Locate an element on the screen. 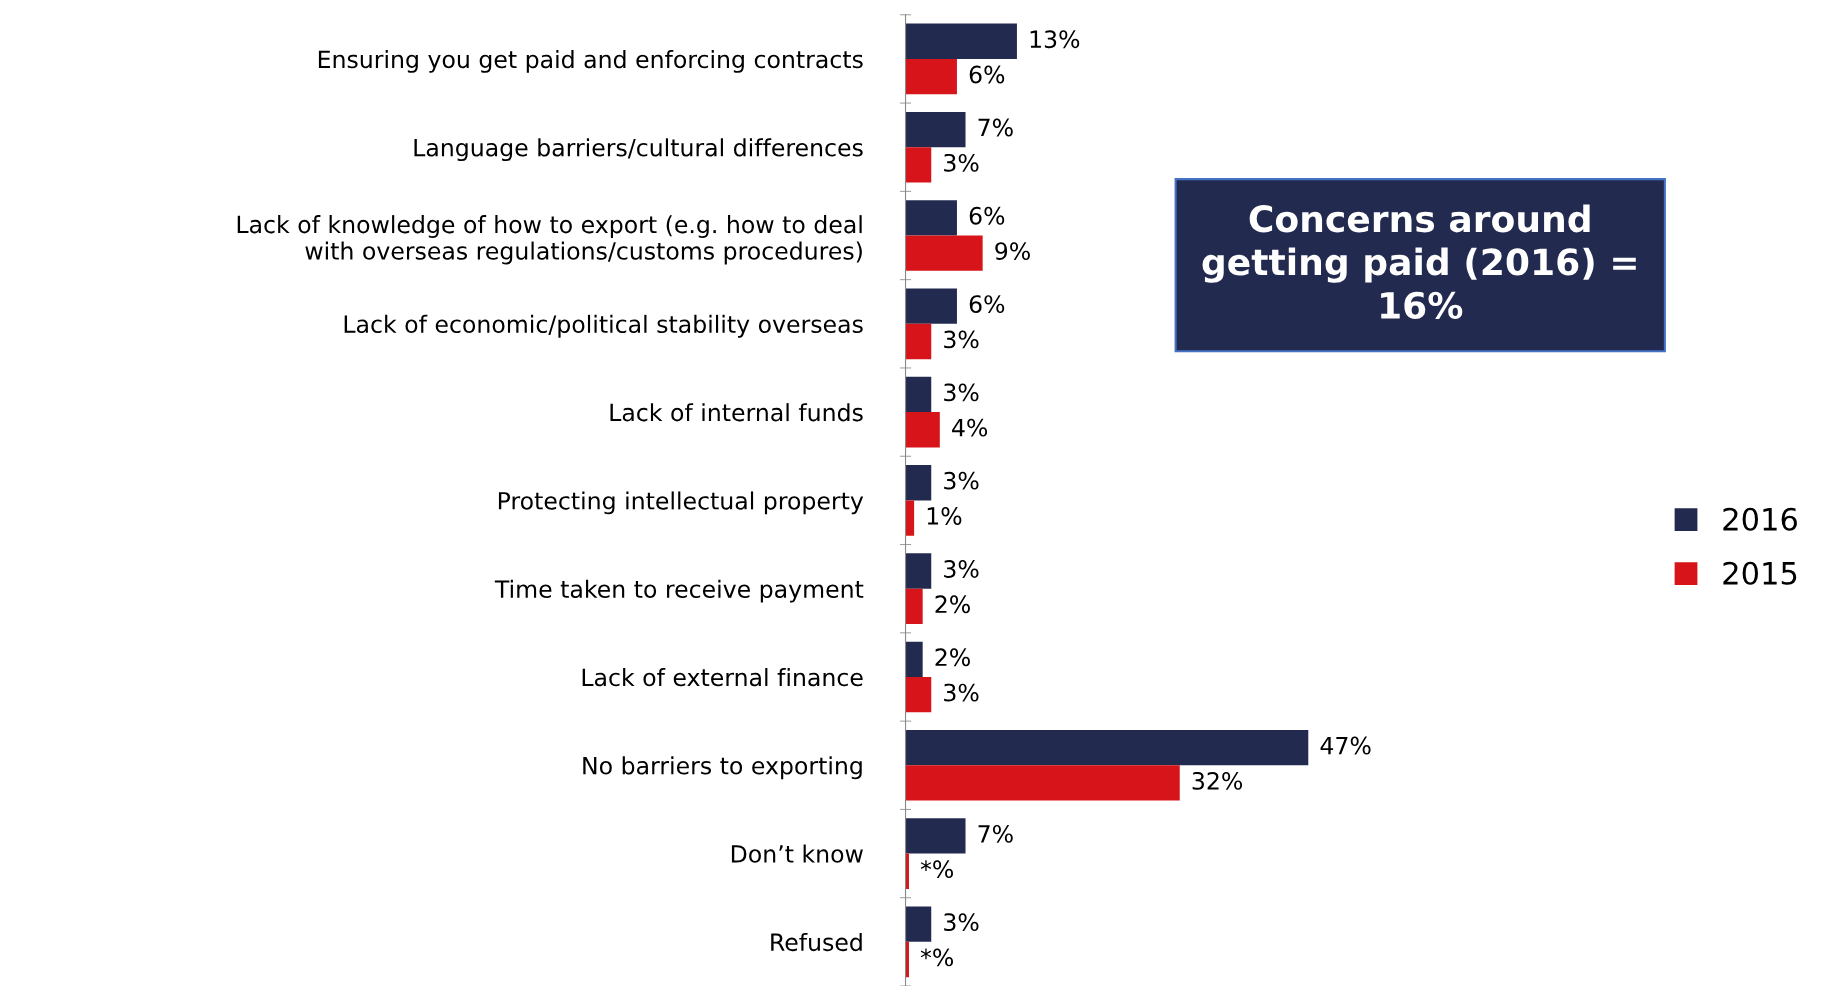 Image resolution: width=1822 pixels, height=986 pixels. y-tick-label: No barriers to exporting is located at coordinates (722, 768).